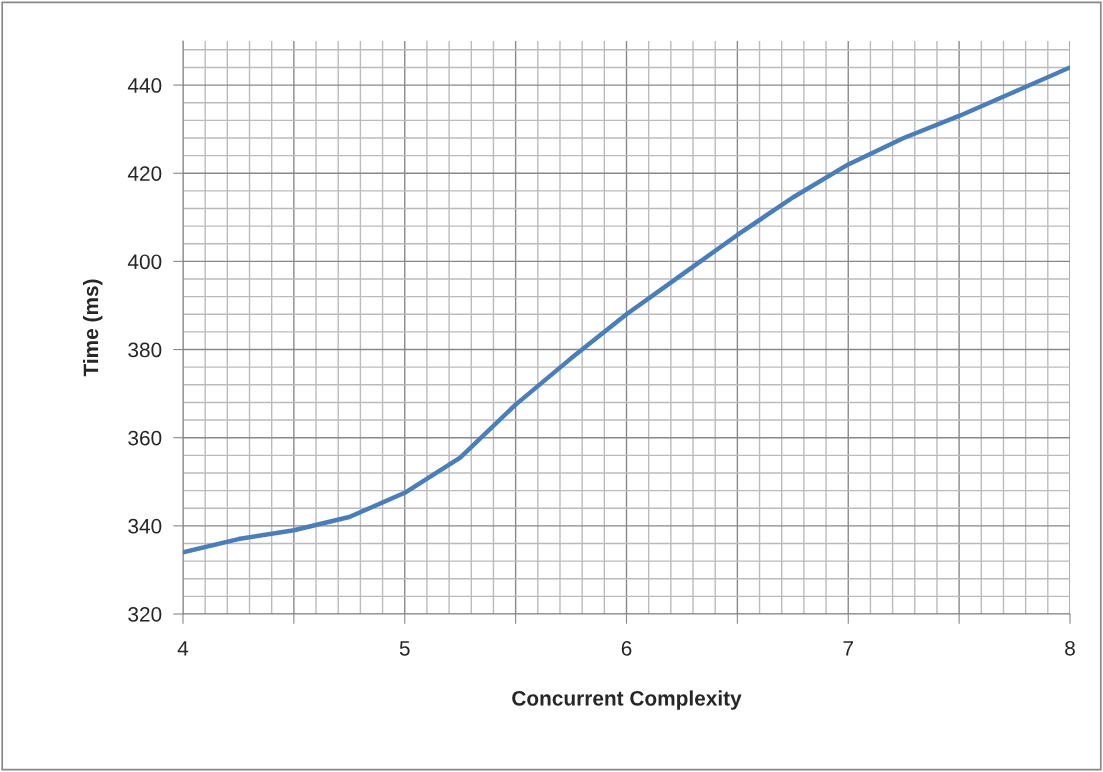 Image resolution: width=1103 pixels, height=772 pixels. What do you see at coordinates (145, 438) in the screenshot?
I see `y-tick-label: 360` at bounding box center [145, 438].